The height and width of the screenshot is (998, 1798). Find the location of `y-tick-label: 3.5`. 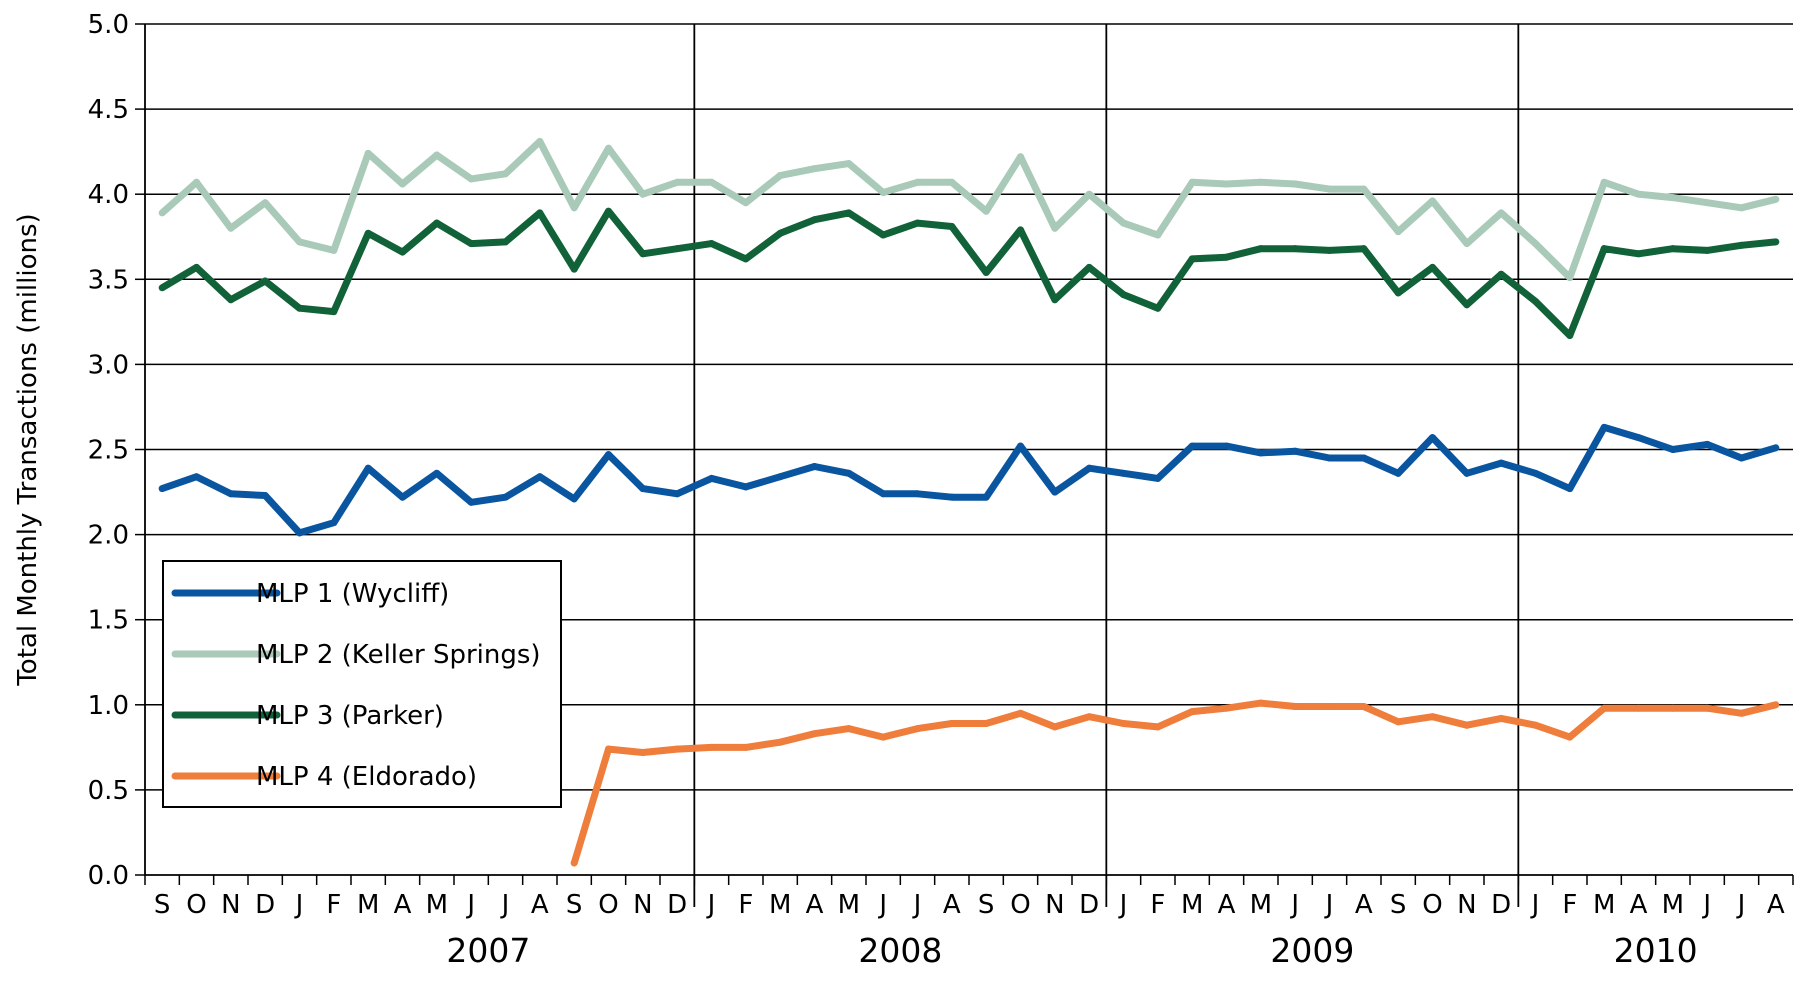

y-tick-label: 3.5 is located at coordinates (108, 280).